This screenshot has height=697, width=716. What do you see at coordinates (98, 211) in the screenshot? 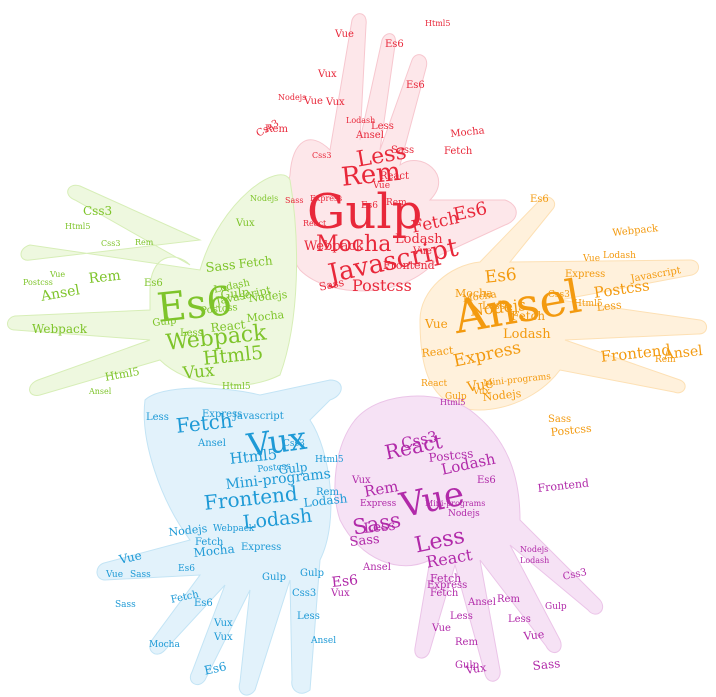
I see `green-word-css3: Css3` at bounding box center [98, 211].